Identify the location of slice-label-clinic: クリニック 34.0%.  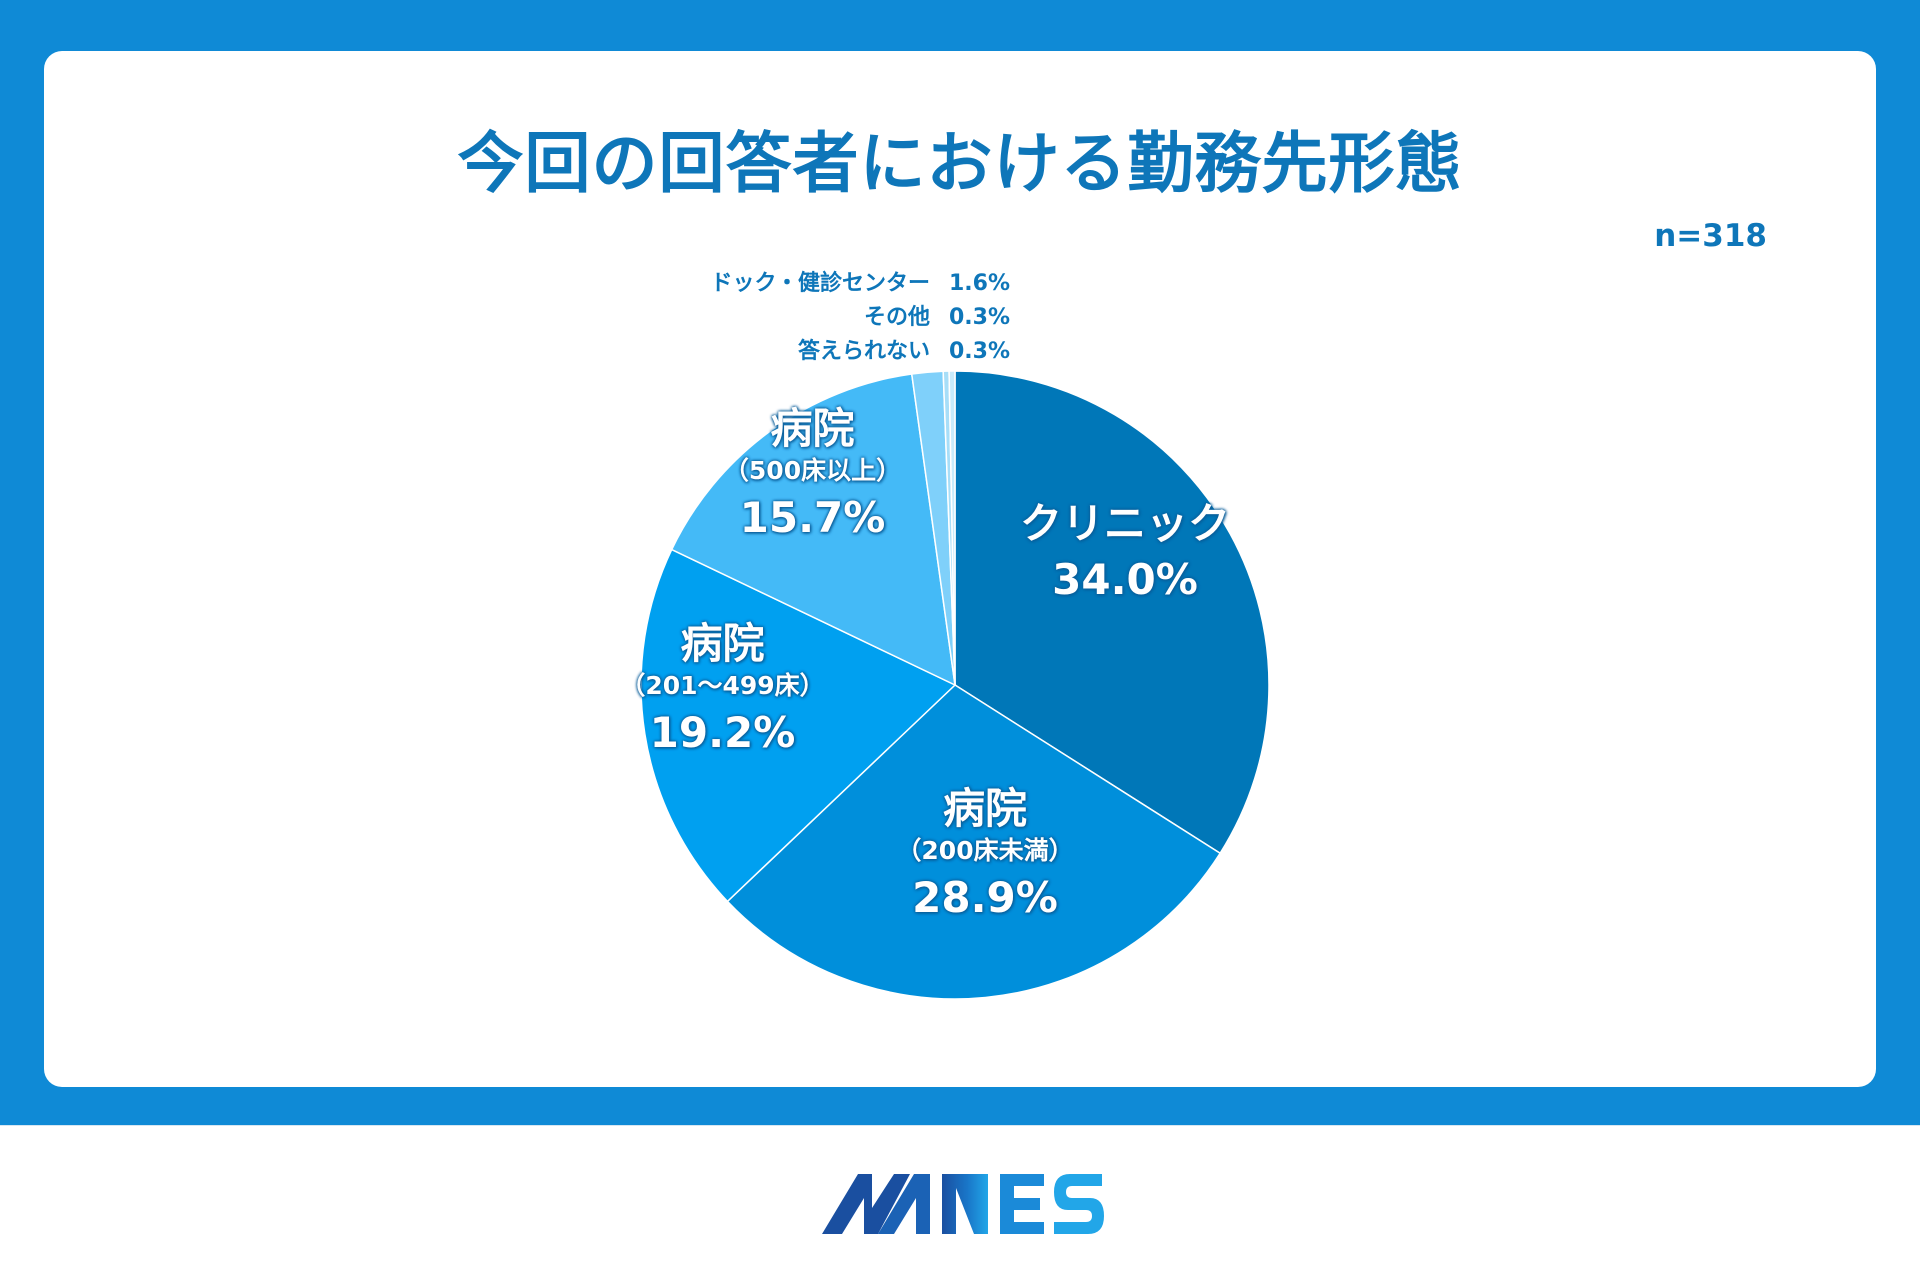
(1125, 552).